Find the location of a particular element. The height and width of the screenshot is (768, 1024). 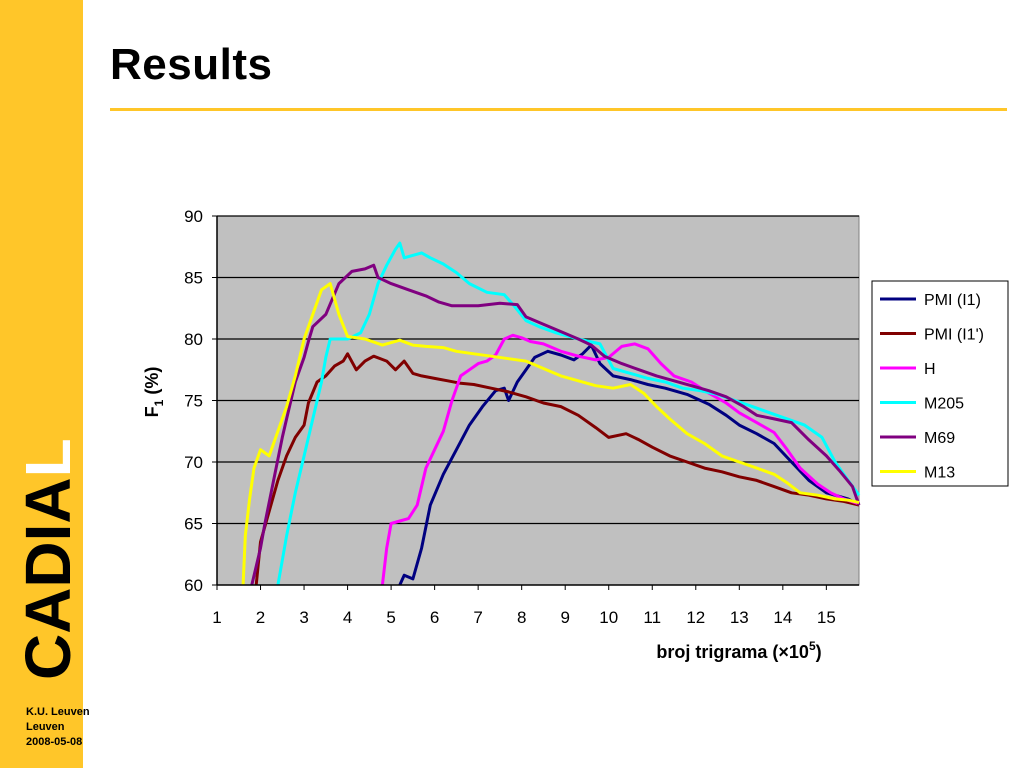

footer-institution: K.U. Leuven is located at coordinates (58, 712).